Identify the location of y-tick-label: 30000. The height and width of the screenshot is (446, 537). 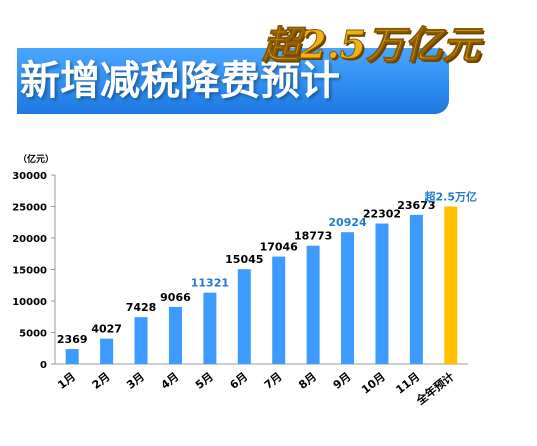
(29, 176).